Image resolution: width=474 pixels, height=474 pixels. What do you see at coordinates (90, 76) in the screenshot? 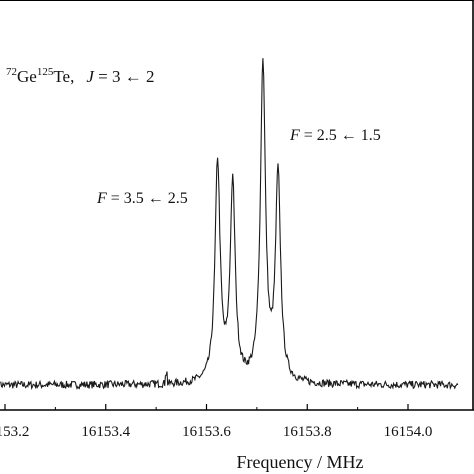
I see `j-quantum-label: J` at bounding box center [90, 76].